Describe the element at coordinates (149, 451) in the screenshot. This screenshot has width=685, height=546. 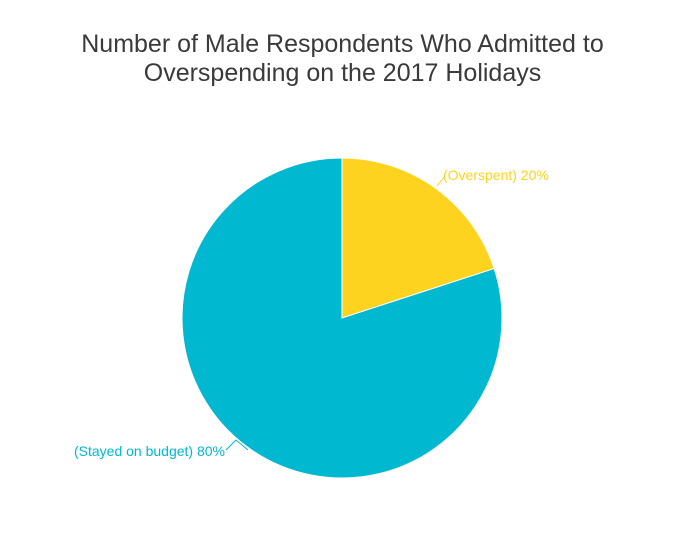
I see `pie-slice-label-2: (Stayed on budget) 80%` at that location.